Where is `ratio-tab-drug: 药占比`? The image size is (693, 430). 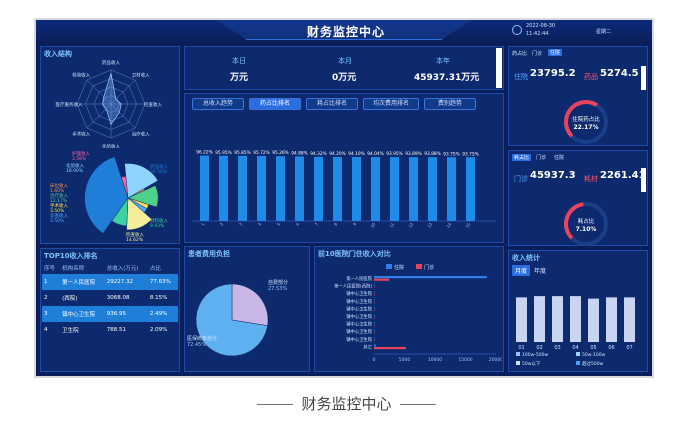 ratio-tab-drug: 药占比 is located at coordinates (520, 54).